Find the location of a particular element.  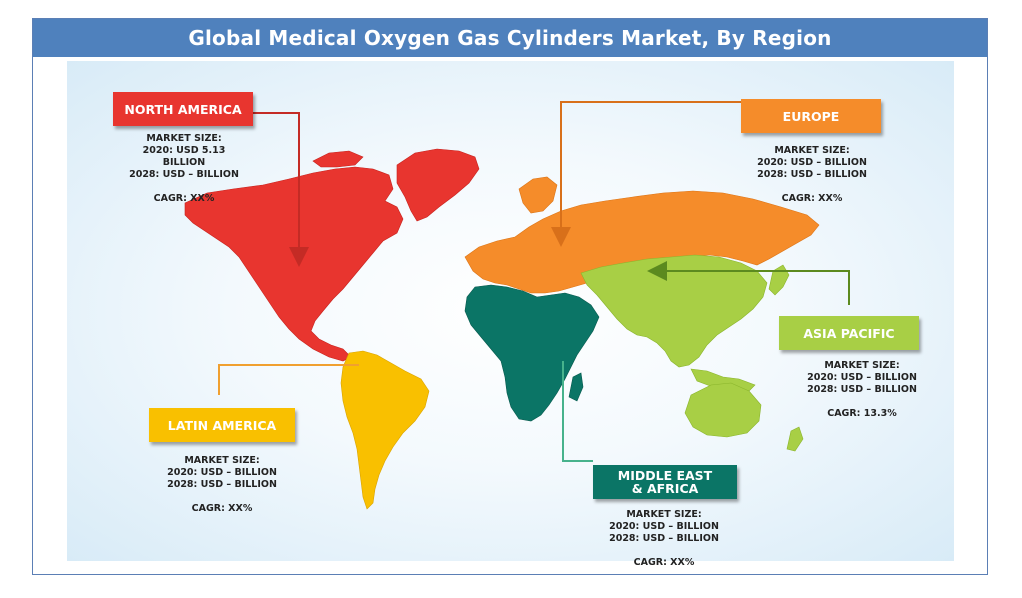

asia-pacific-2020: 2020: USD – BILLION is located at coordinates (862, 377).